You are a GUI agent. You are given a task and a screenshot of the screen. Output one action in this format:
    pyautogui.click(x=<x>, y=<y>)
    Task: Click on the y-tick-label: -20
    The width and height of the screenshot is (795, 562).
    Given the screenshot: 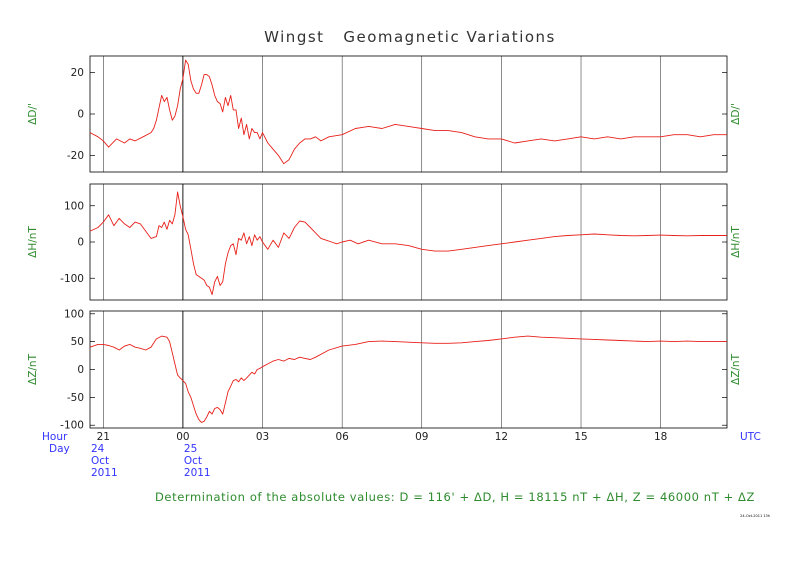 What is the action you would take?
    pyautogui.click(x=75, y=156)
    